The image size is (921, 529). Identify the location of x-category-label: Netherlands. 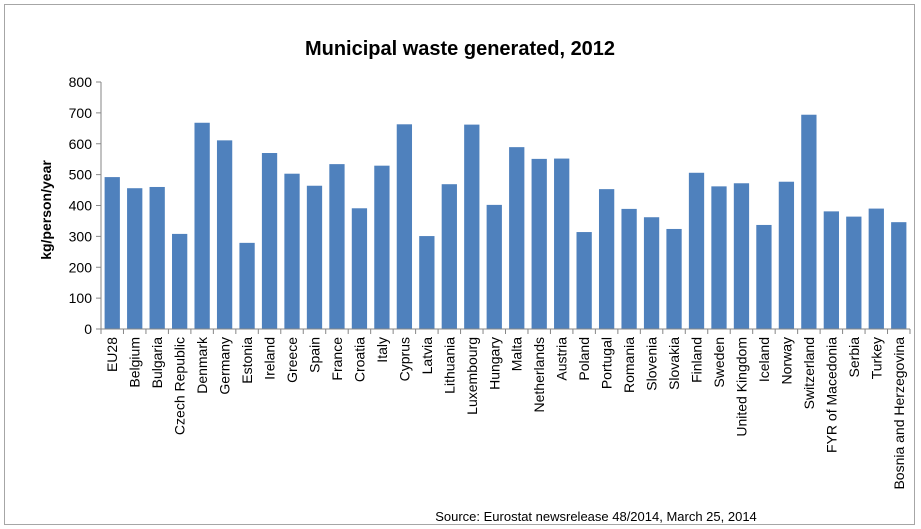
(539, 375).